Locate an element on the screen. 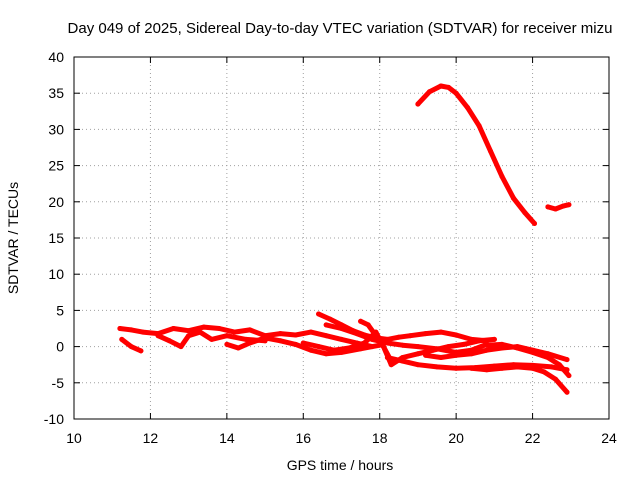 This screenshot has height=480, width=640. x-tick-label: 24 is located at coordinates (609, 438).